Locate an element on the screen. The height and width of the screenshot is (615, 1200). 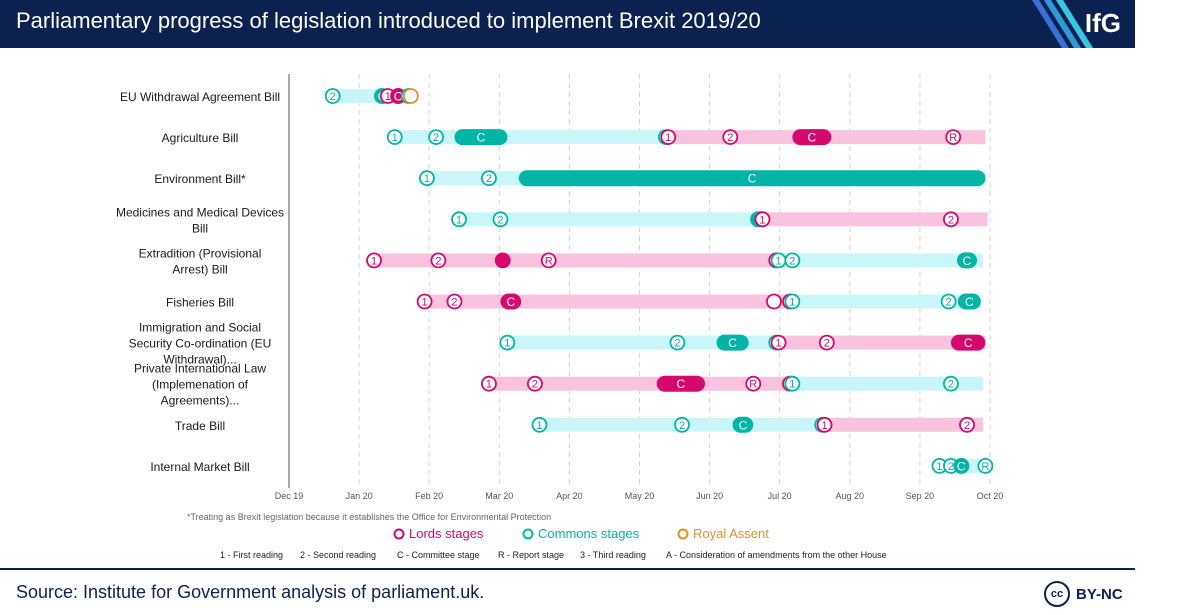
bill-label: Medicines and Medical Devices is located at coordinates (200, 212).